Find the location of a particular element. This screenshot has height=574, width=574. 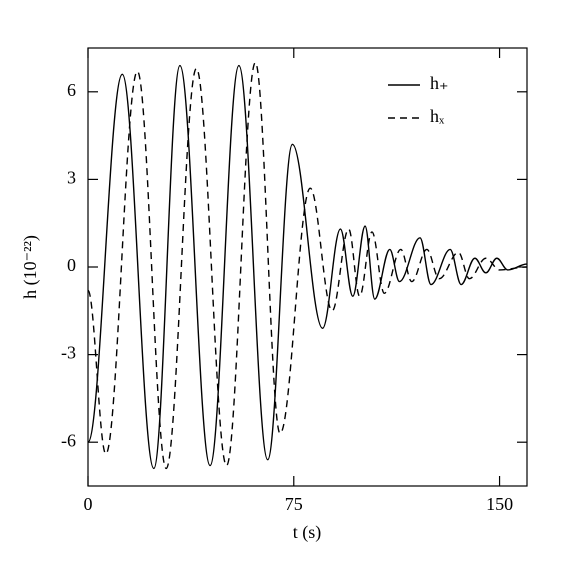

legend-label: hₓ is located at coordinates (437, 116).